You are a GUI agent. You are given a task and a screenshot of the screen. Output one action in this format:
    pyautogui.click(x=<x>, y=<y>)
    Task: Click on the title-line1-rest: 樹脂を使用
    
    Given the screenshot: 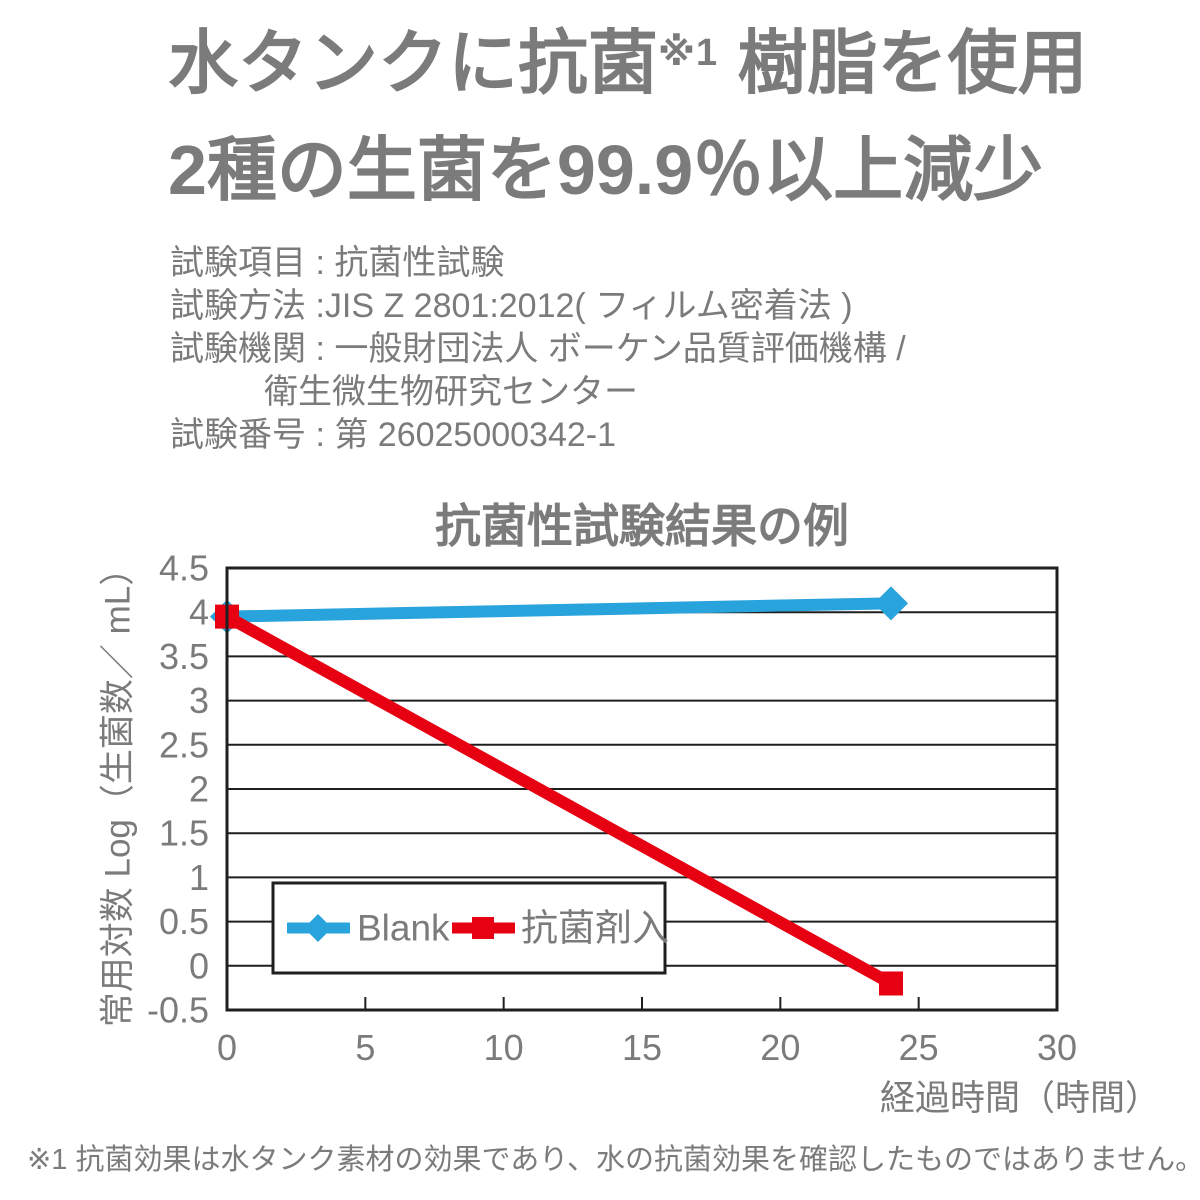 What is the action you would take?
    pyautogui.click(x=903, y=63)
    